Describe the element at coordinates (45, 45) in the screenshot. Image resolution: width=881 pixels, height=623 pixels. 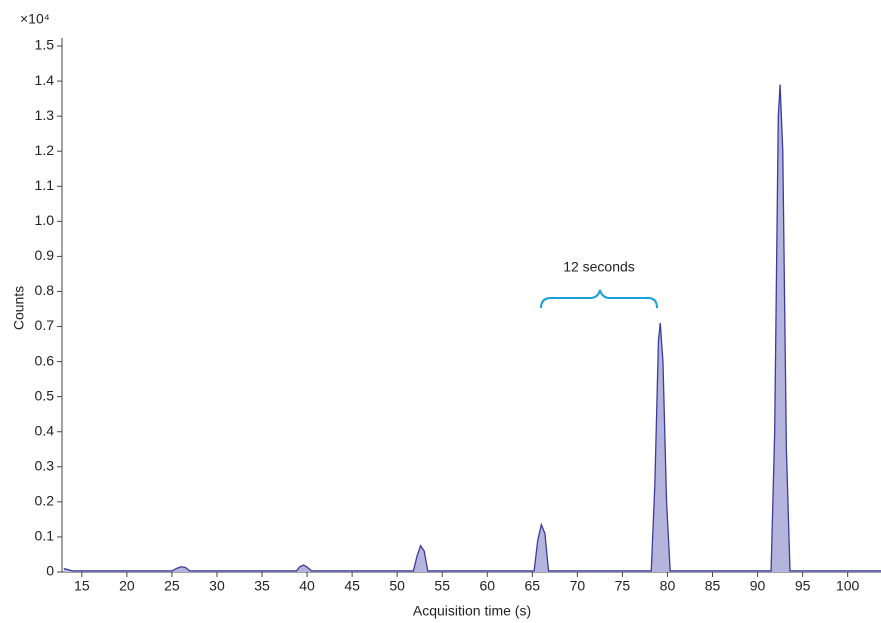
I see `y-tick-label: 1.5` at that location.